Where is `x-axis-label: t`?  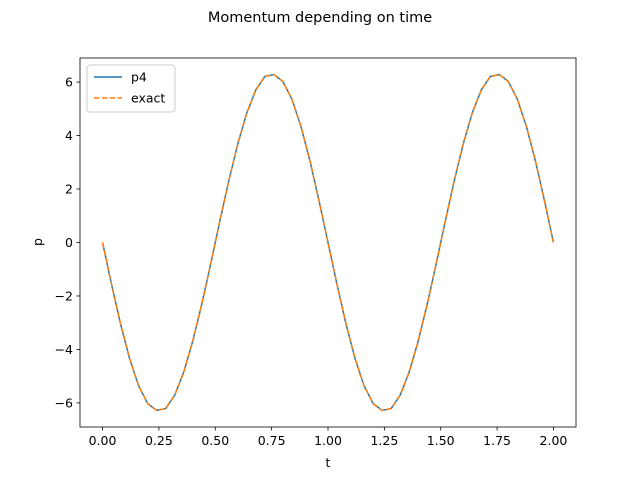 x-axis-label: t is located at coordinates (328, 462).